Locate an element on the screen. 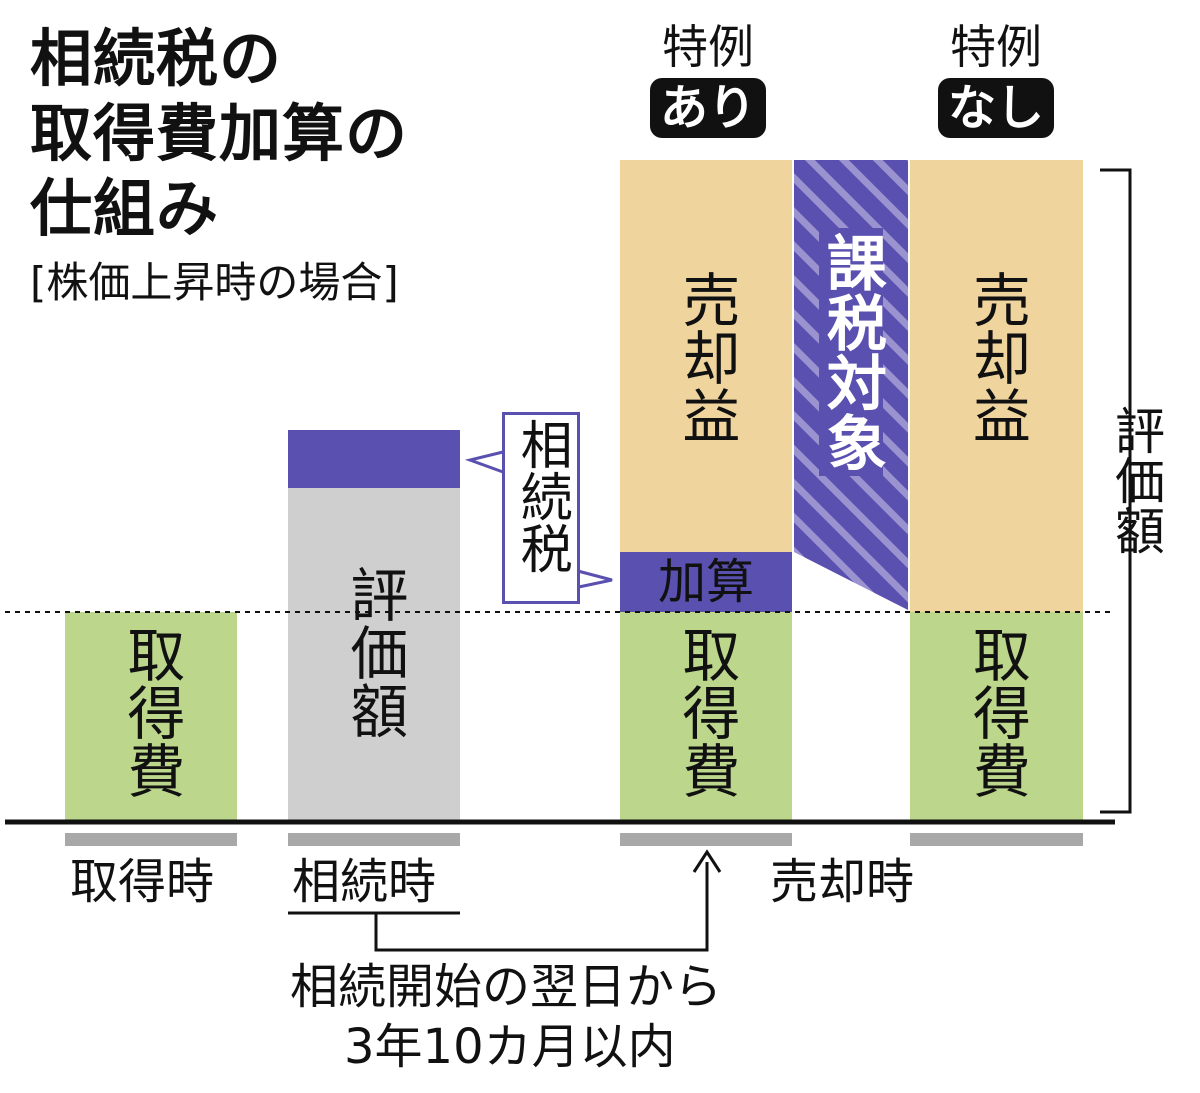 The image size is (1200, 1093). bracket-text: 評価額 is located at coordinates (1136, 480).